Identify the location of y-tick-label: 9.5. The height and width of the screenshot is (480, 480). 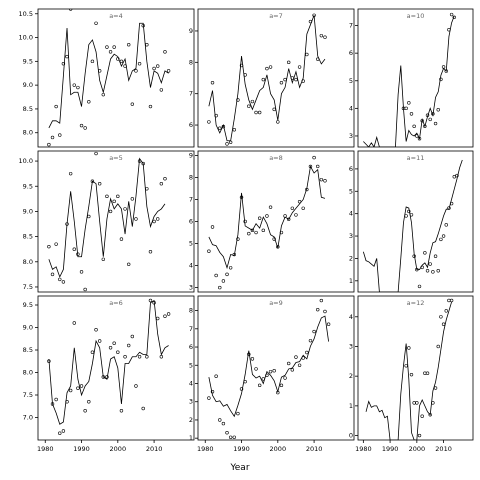
(28, 305).